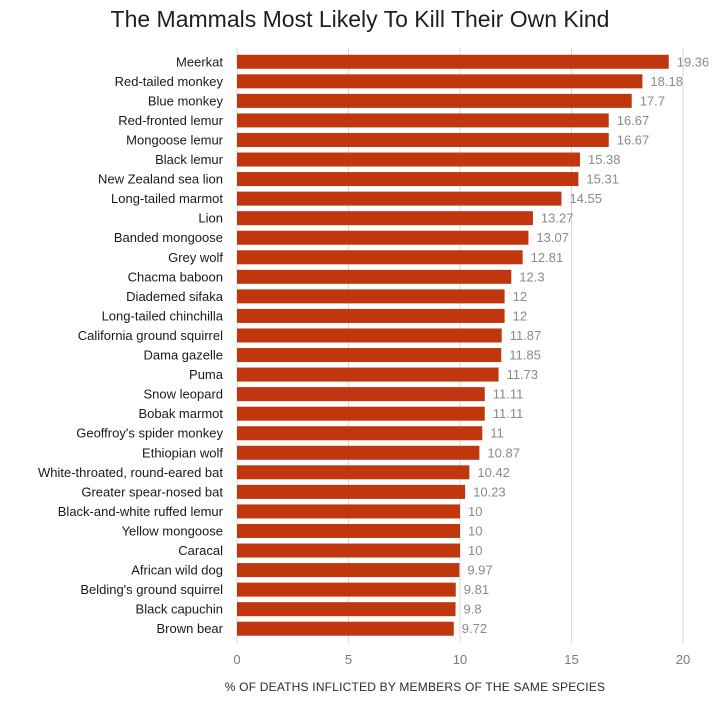 The width and height of the screenshot is (720, 706). Describe the element at coordinates (497, 433) in the screenshot. I see `data-label: 11` at that location.